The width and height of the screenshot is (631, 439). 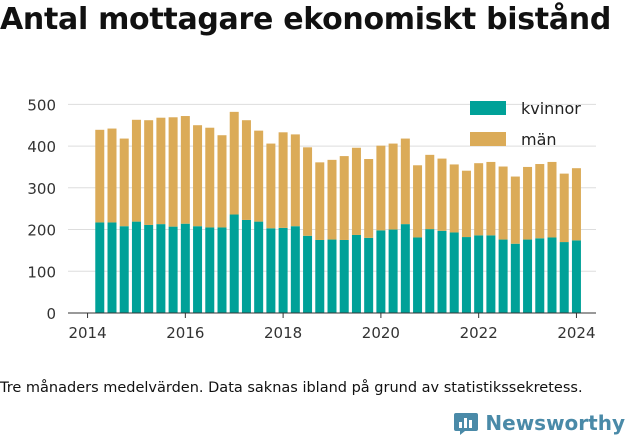 What do you see at coordinates (306, 19) in the screenshot?
I see `chart-title: Antal mottagare ekonomiskt bistånd` at bounding box center [306, 19].